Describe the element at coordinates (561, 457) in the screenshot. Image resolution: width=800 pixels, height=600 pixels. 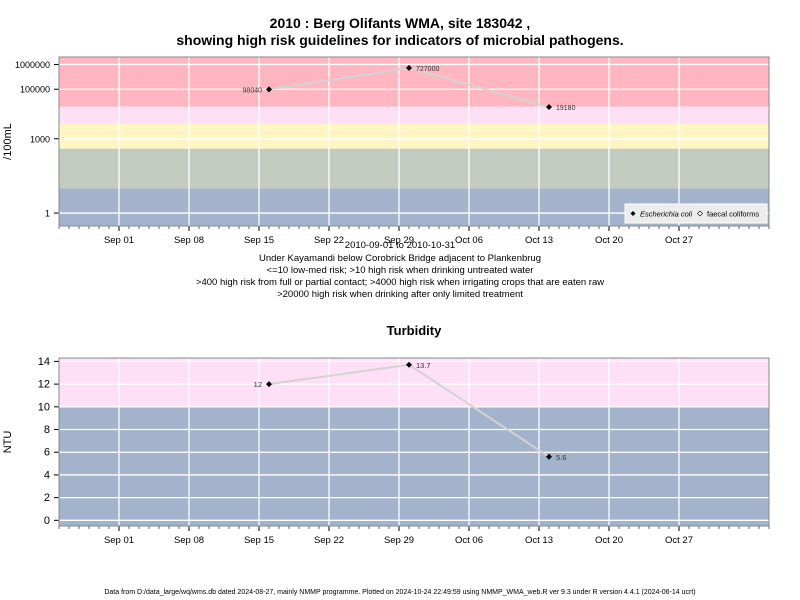
I see `data-label: 5.6` at that location.